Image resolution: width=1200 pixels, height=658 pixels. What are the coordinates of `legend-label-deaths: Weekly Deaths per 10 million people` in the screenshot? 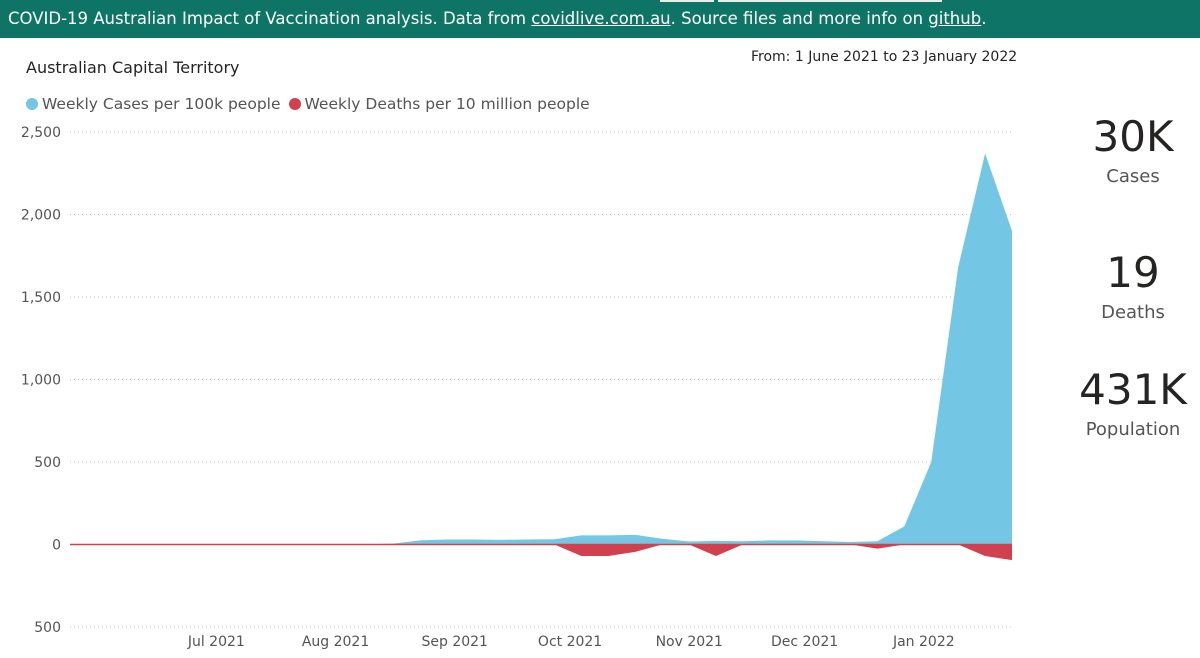 It's located at (447, 104).